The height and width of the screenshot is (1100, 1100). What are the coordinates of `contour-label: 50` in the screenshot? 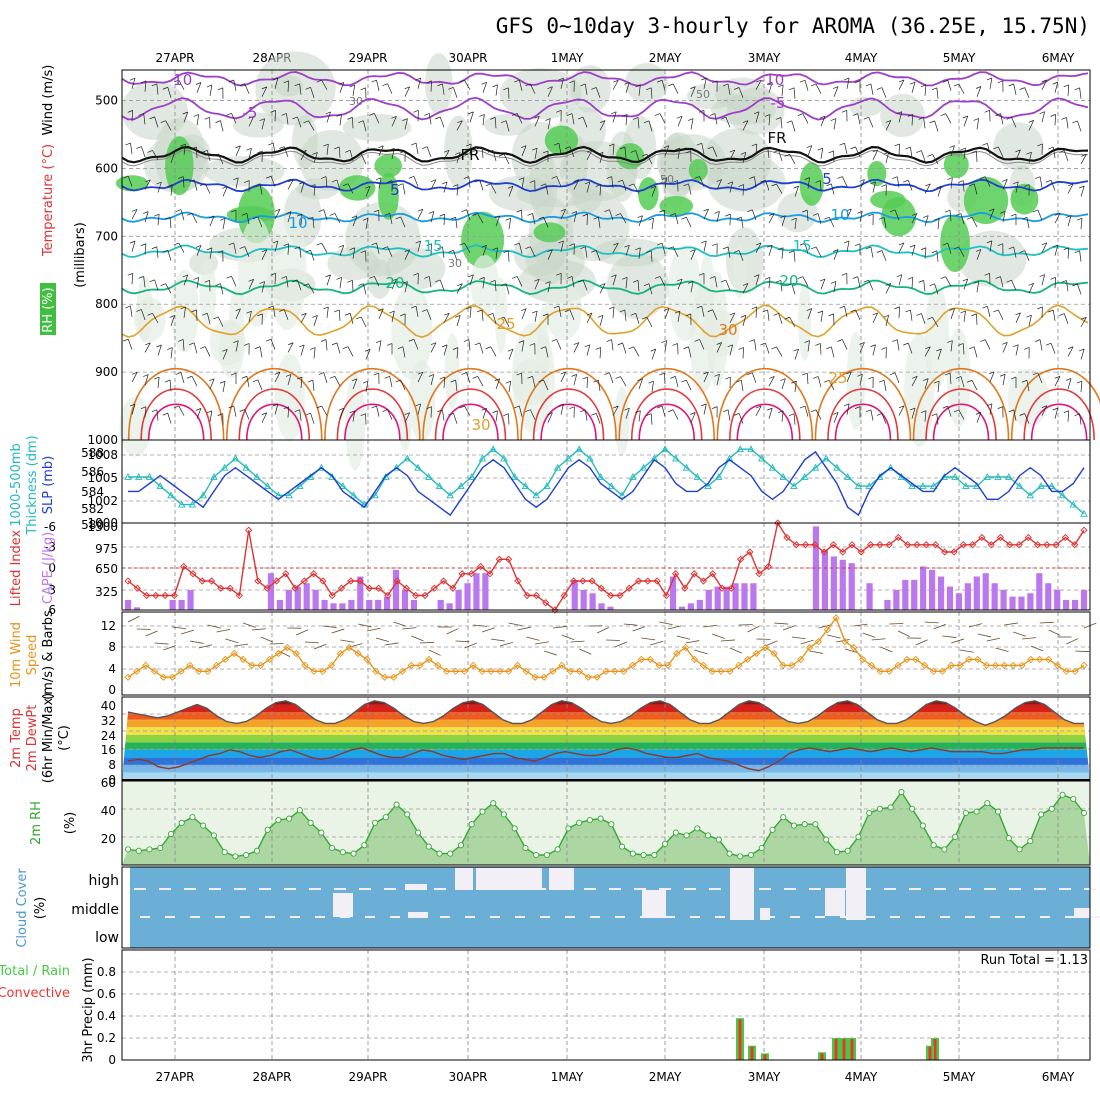 It's located at (703, 94).